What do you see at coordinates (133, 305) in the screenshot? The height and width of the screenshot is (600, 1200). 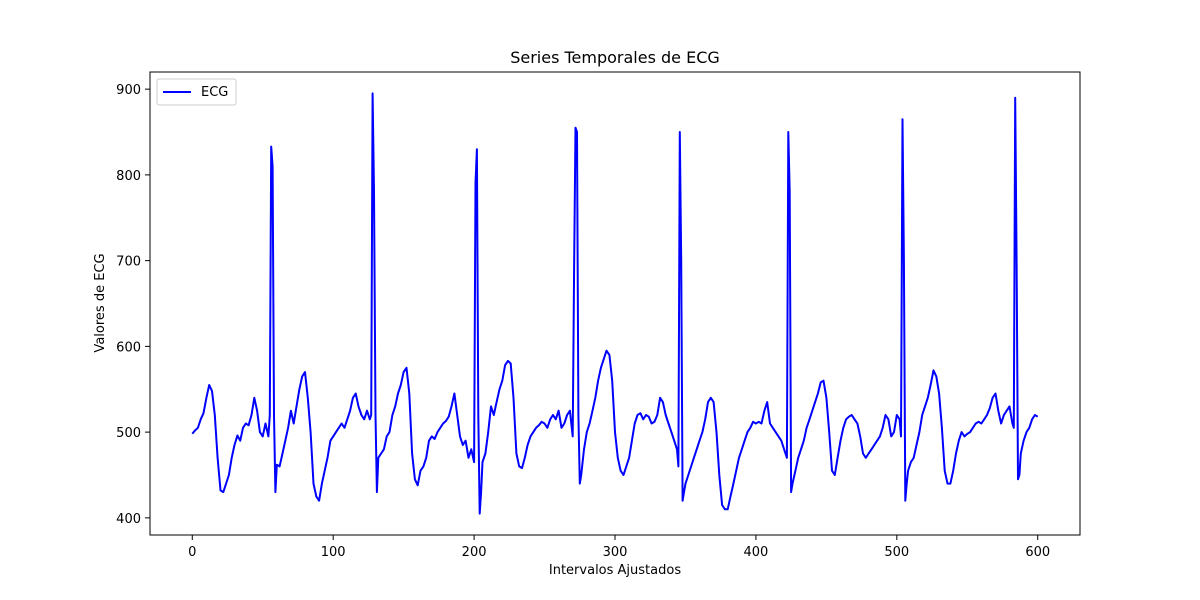 I see `y-axis: 400 500 600 700 800 900` at bounding box center [133, 305].